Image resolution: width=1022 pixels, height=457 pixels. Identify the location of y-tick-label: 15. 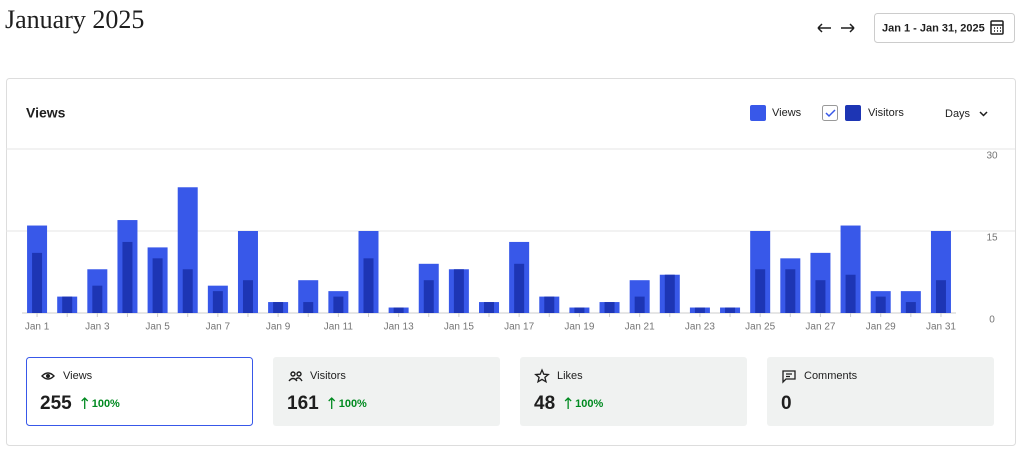
(992, 238).